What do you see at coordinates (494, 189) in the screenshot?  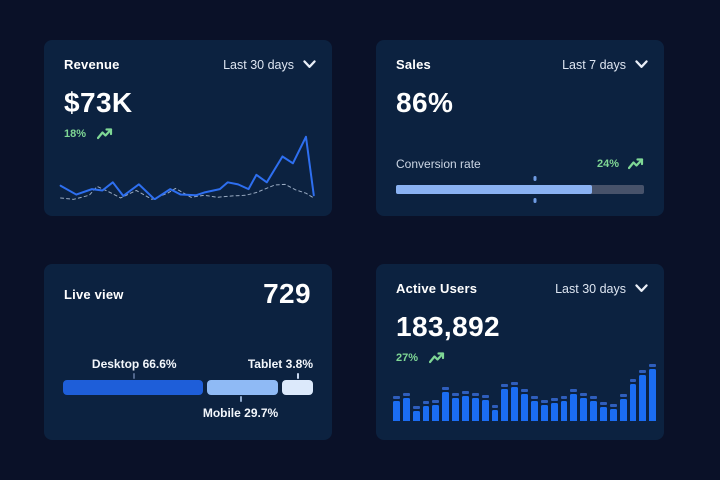 I see `progress-fill` at bounding box center [494, 189].